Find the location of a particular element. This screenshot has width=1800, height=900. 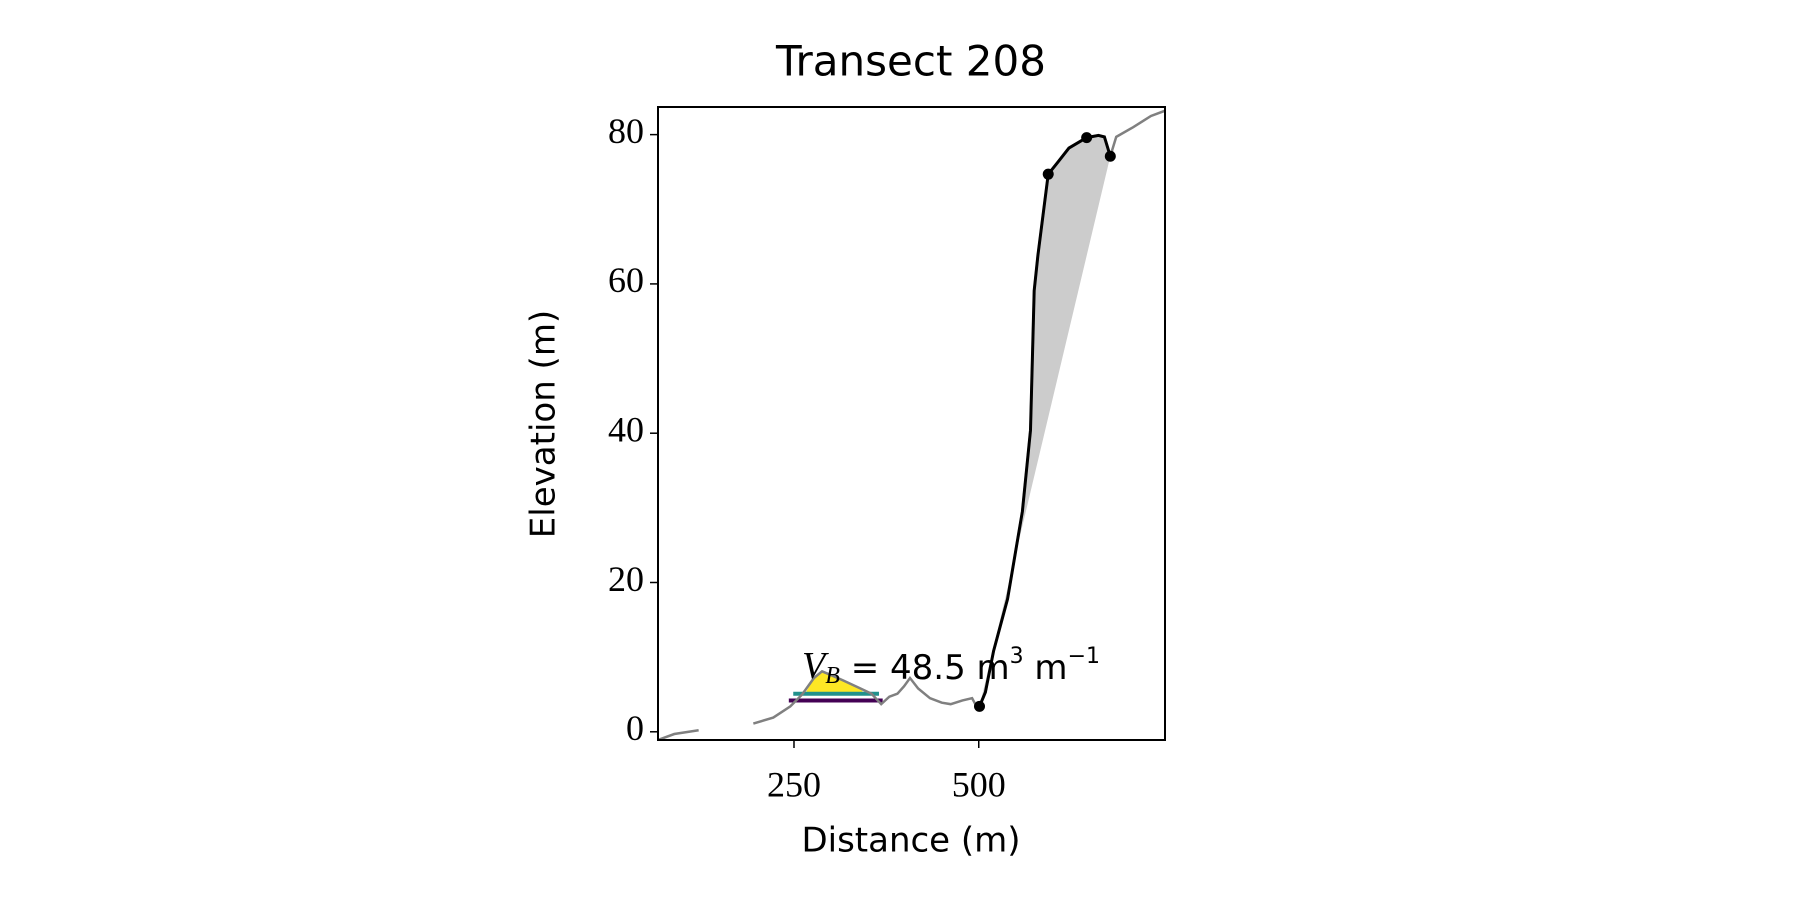

x-tick-label: 500 is located at coordinates (979, 784).